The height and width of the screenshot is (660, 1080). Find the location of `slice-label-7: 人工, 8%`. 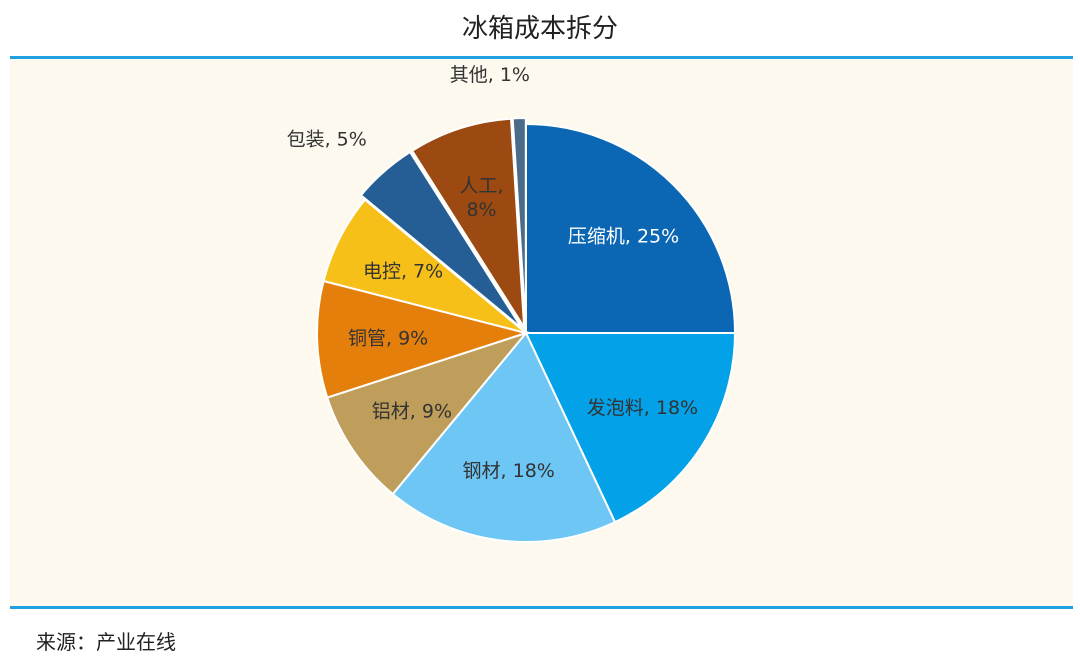

slice-label-7: 人工, 8% is located at coordinates (481, 198).